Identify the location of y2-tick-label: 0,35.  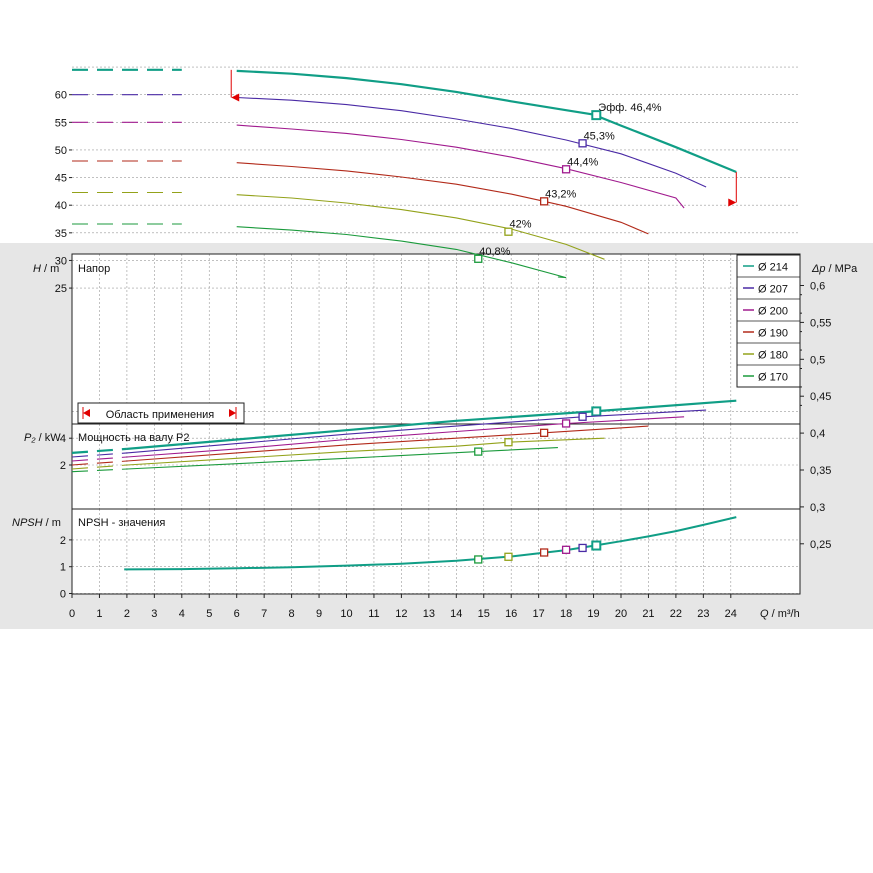
(820, 471).